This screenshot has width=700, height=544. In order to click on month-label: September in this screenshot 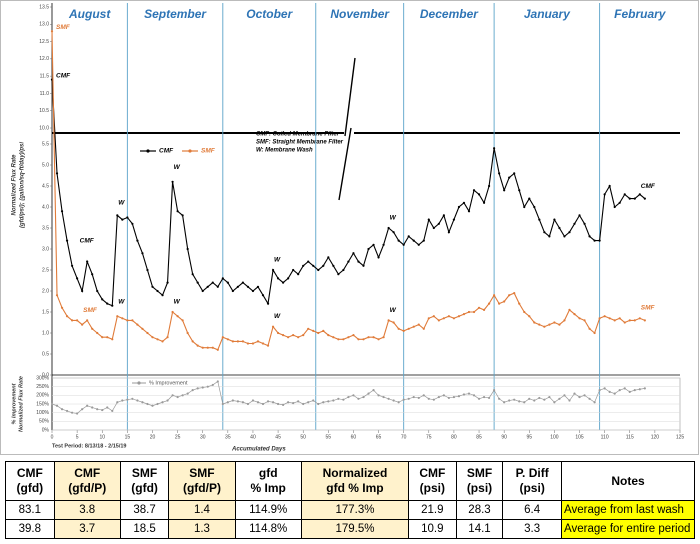, I will do `click(175, 14)`.